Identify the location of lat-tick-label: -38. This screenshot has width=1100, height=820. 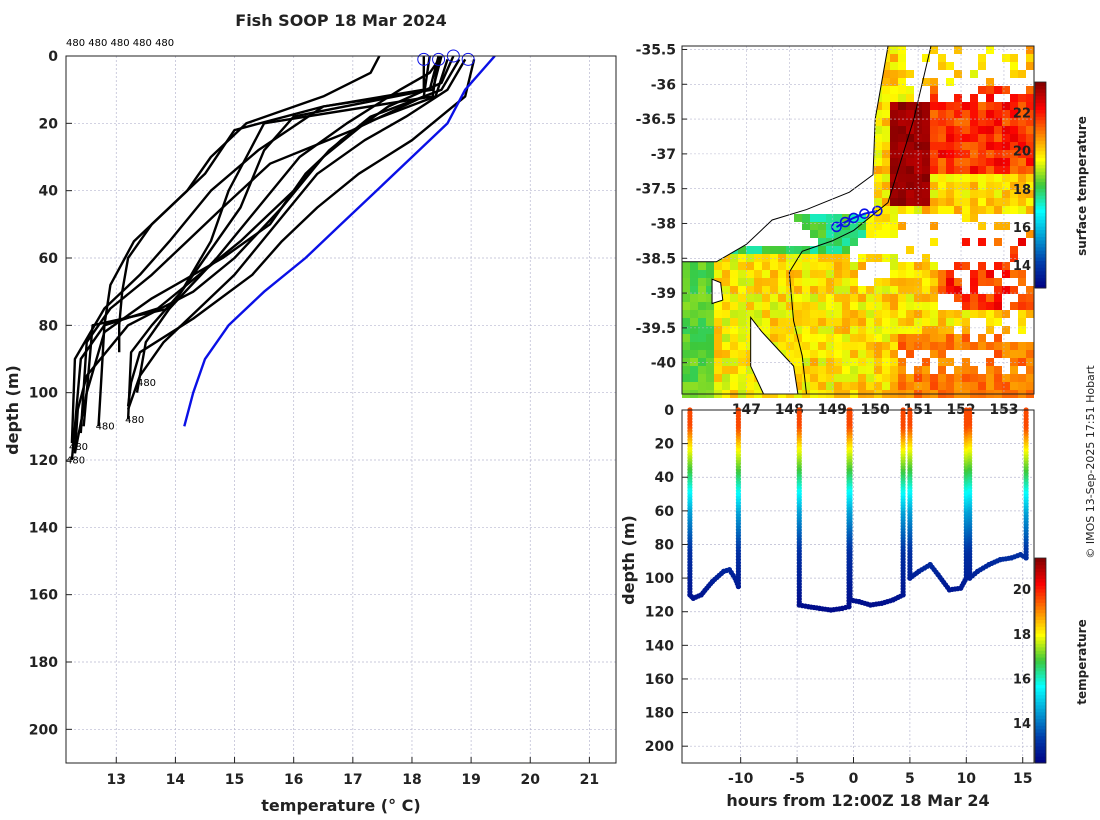
(663, 224).